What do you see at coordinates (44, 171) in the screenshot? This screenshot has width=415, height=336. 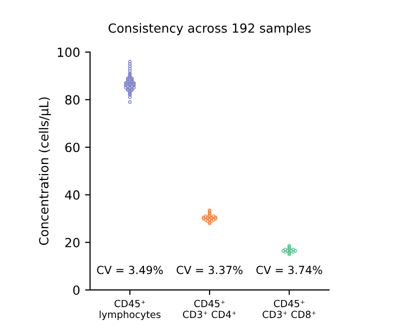 I see `y-axis-title: Concentration (cells/µL)` at bounding box center [44, 171].